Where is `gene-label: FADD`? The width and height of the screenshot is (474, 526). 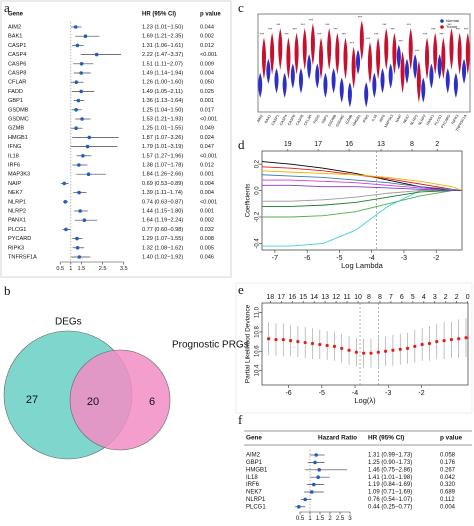 gene-label: FADD is located at coordinates (15, 92).